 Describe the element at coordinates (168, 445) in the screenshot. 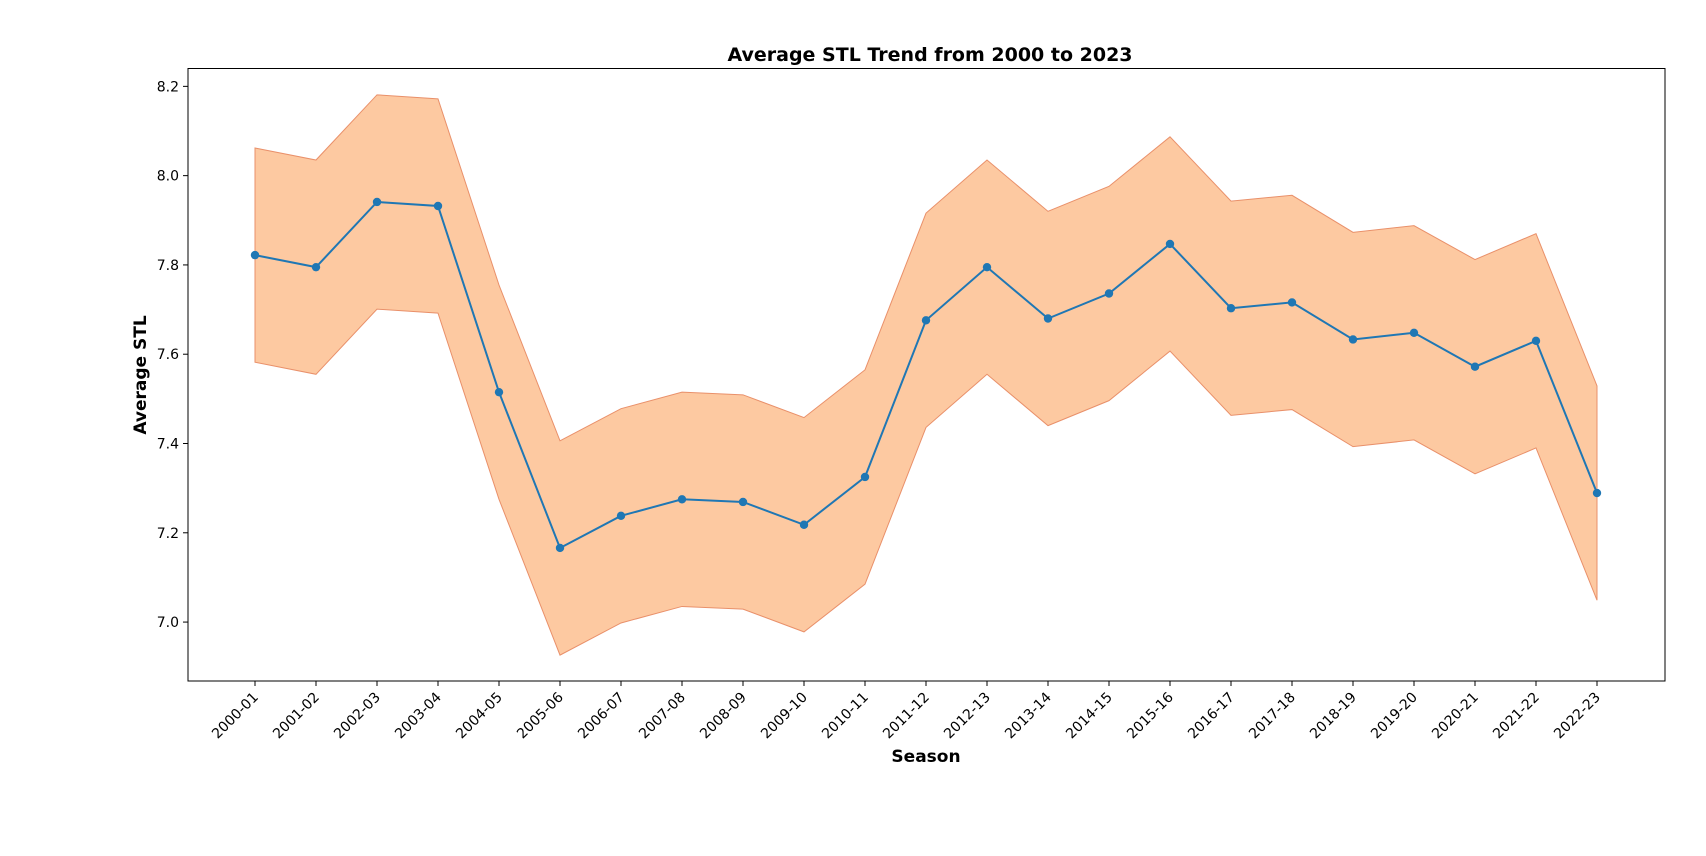

I see `y-tick-label: 7.4` at that location.